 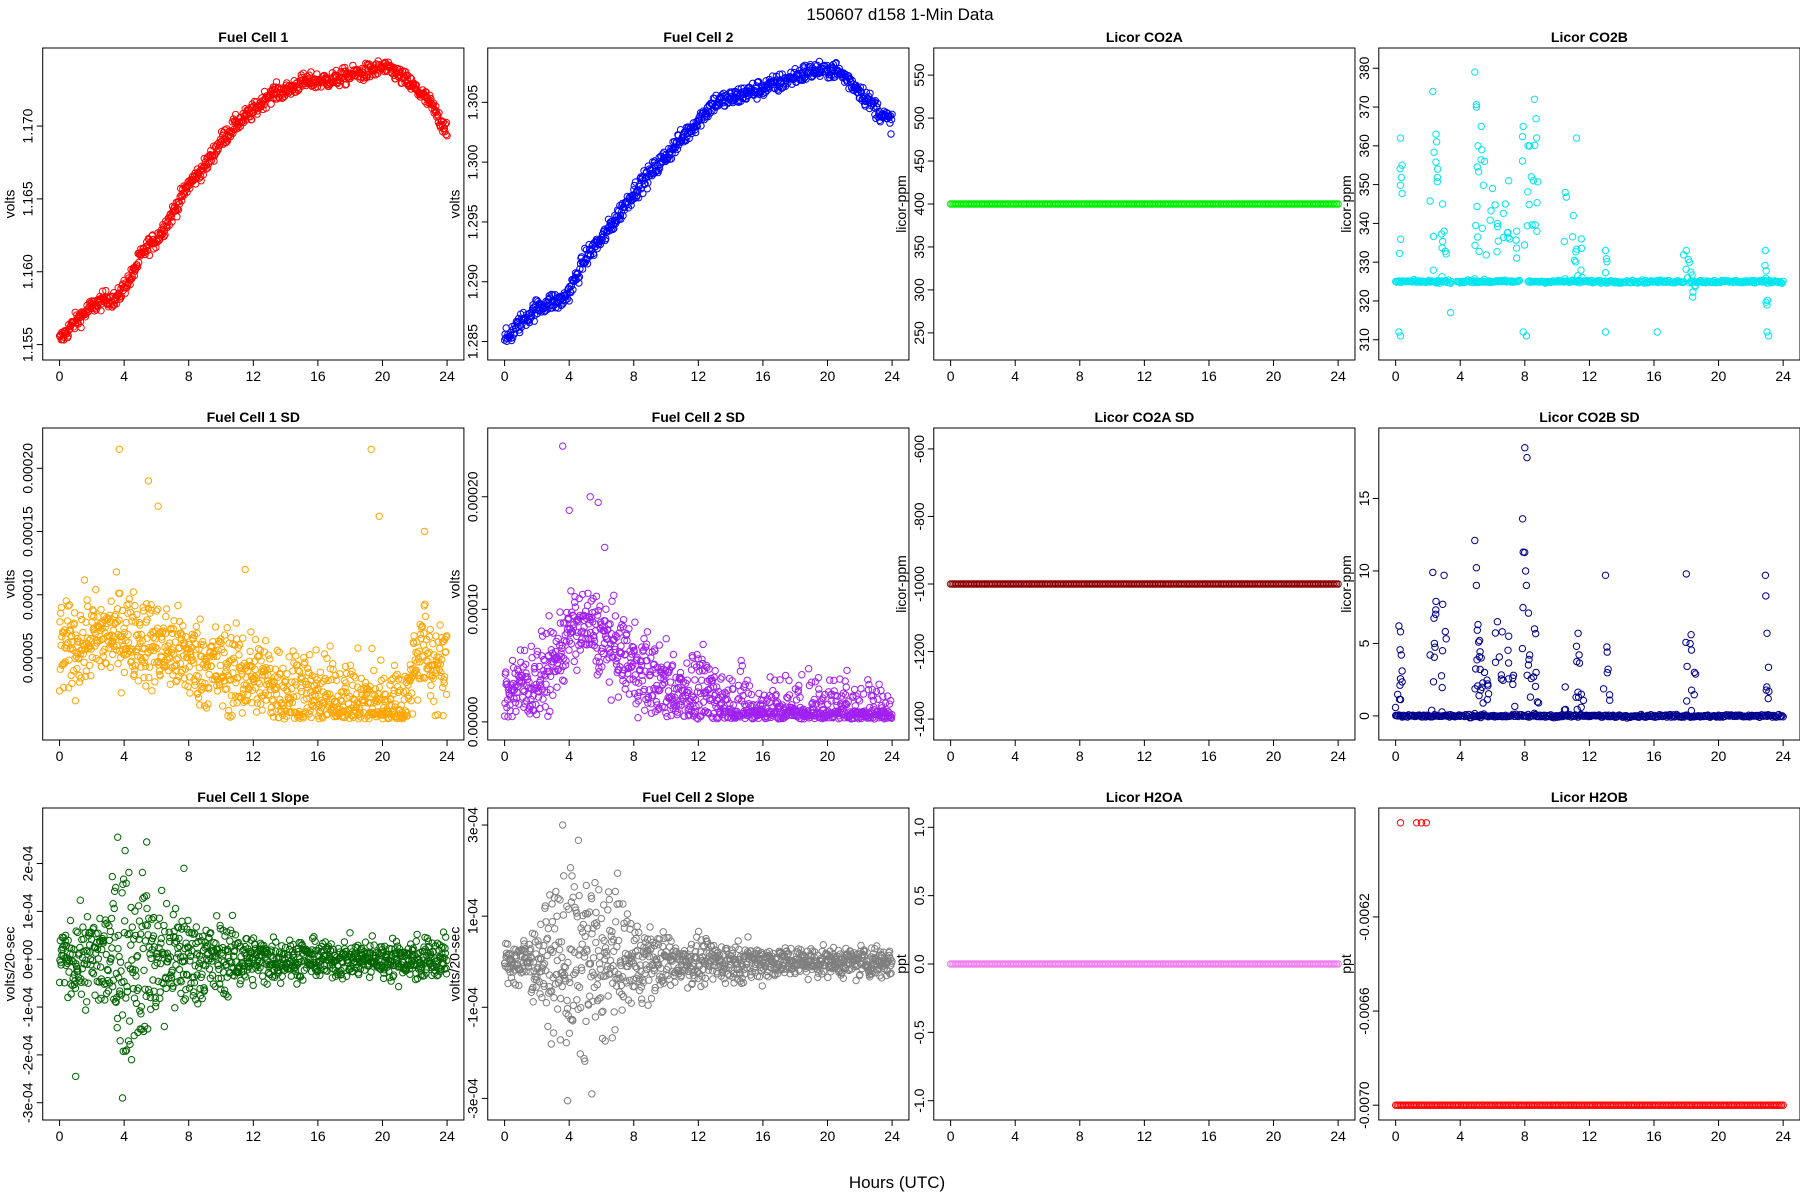 What do you see at coordinates (919, 75) in the screenshot?
I see `y-tick-label: 550` at bounding box center [919, 75].